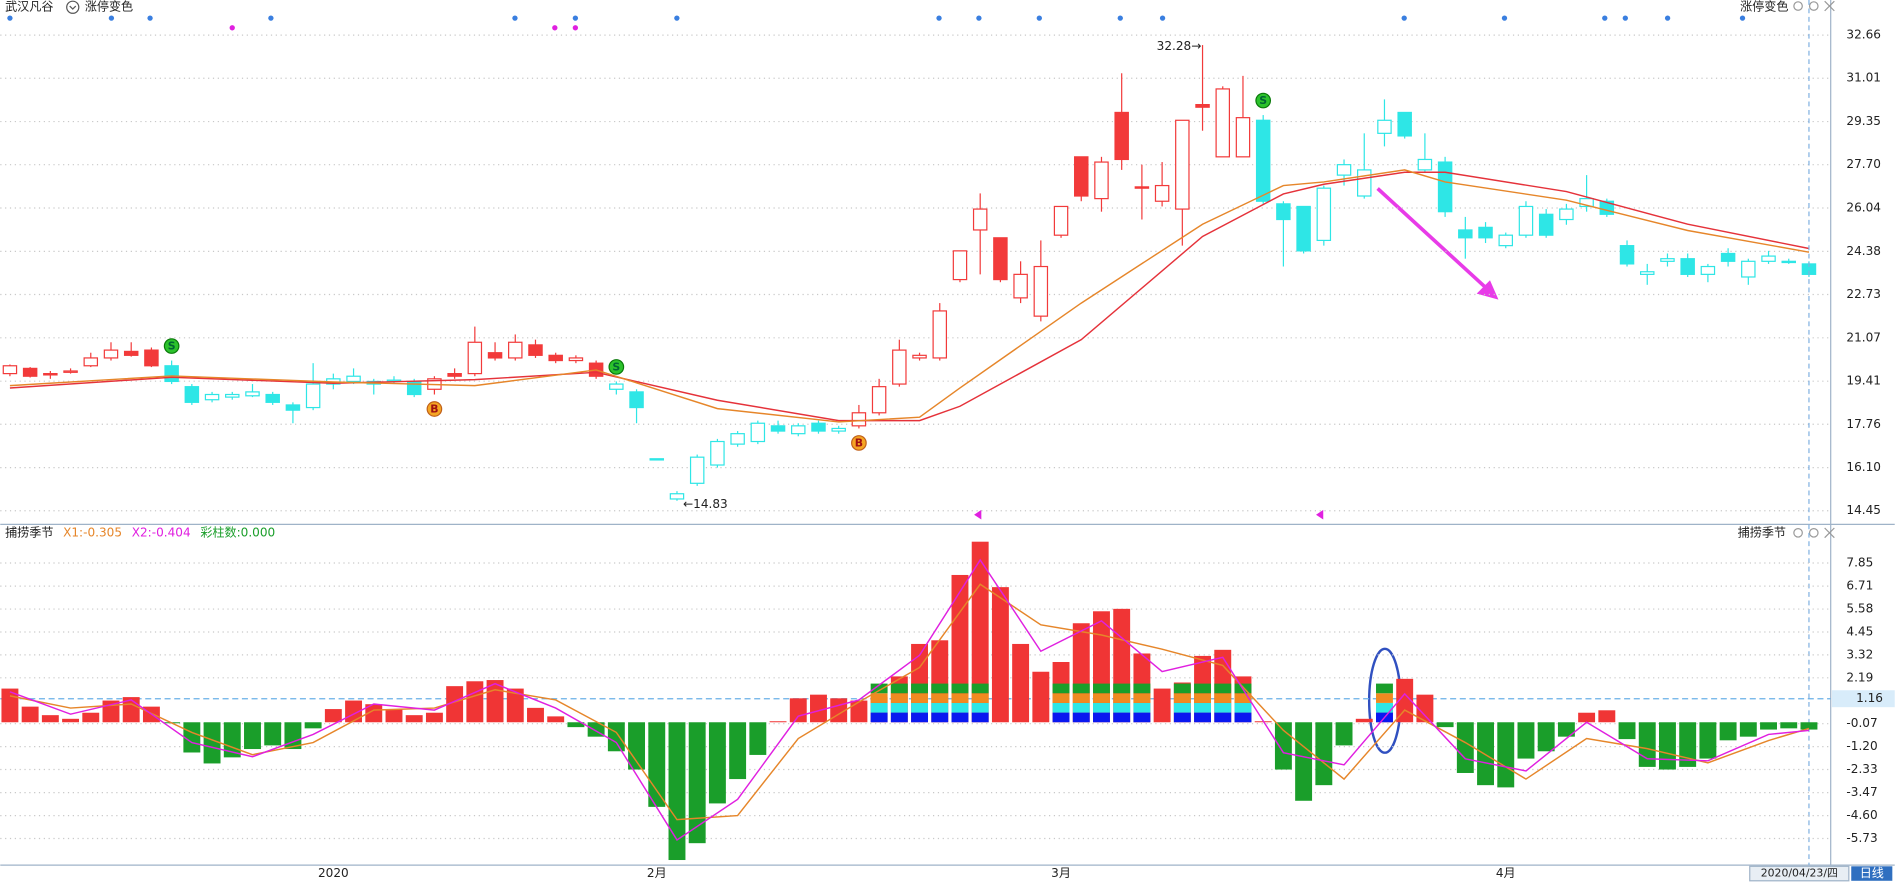 Image resolution: width=1895 pixels, height=882 pixels. I want to click on indicator-name: 涨停变色, so click(109, 7).